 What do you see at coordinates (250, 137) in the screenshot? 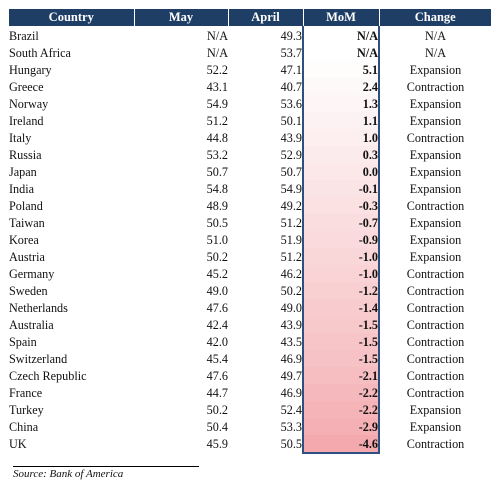
I see `table-row: Italy 44.8 43.9 1.0 Contraction` at bounding box center [250, 137].